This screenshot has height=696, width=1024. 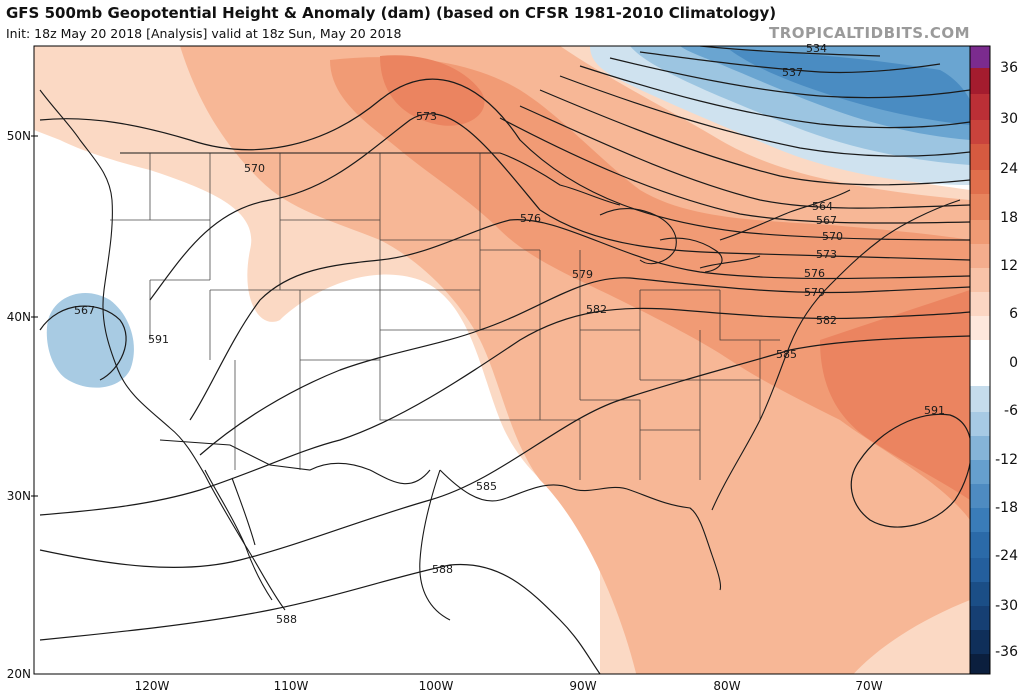 What do you see at coordinates (1006, 556) in the screenshot?
I see `colorbar-tick: -24` at bounding box center [1006, 556].